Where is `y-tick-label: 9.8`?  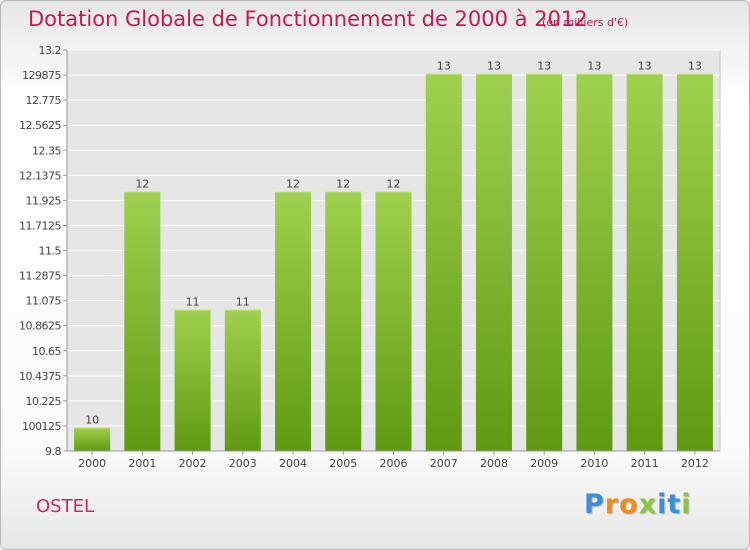
y-tick-label: 9.8 is located at coordinates (53, 451).